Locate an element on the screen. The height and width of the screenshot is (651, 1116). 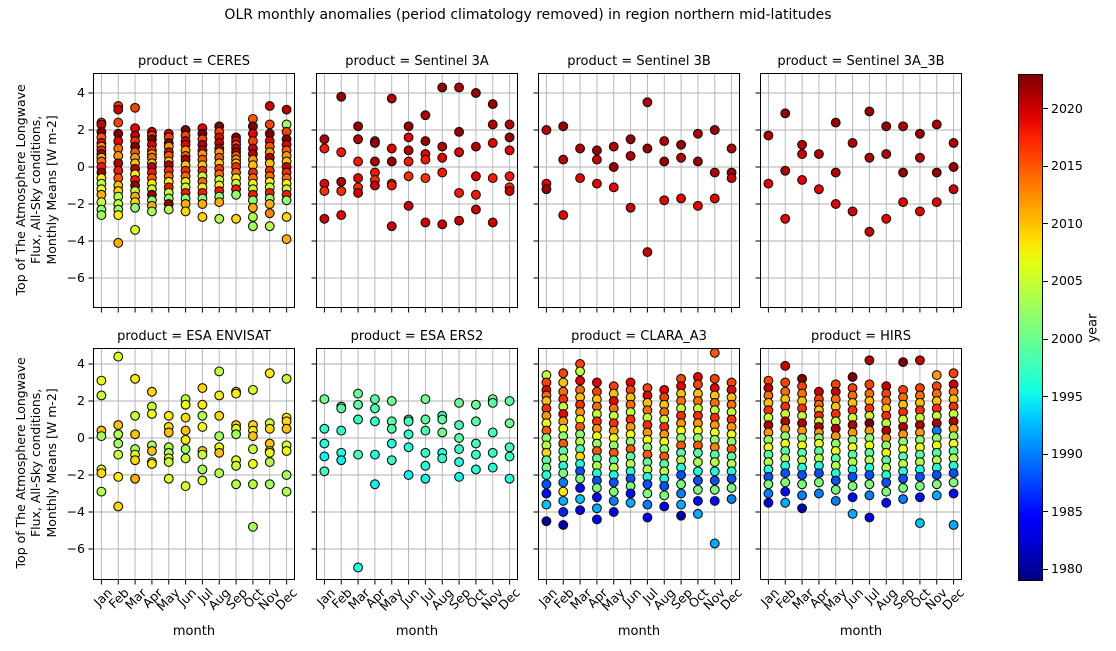
y-tick-label: 2 is located at coordinates (81, 401).